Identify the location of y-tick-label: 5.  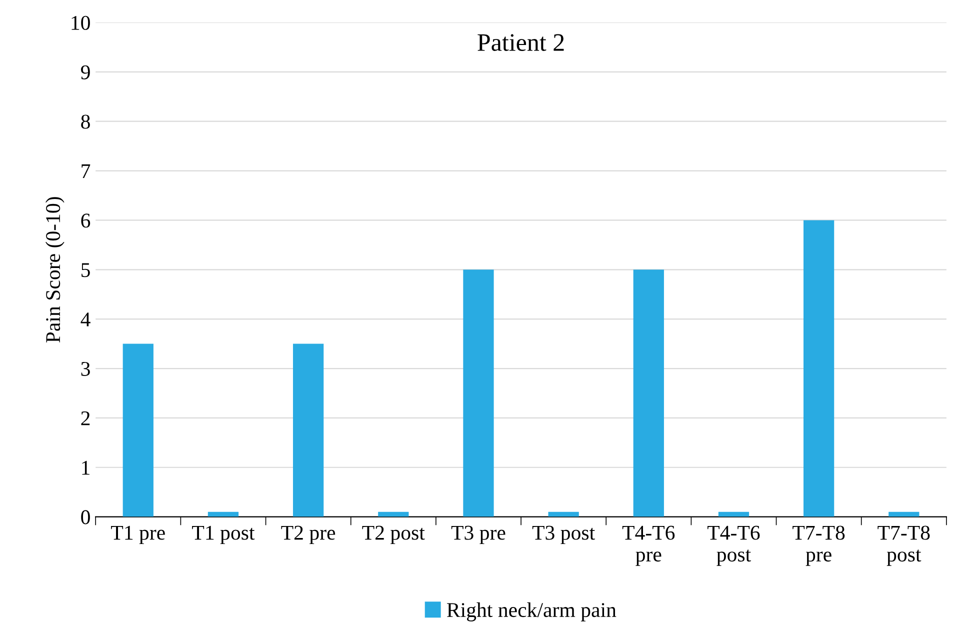
(86, 270).